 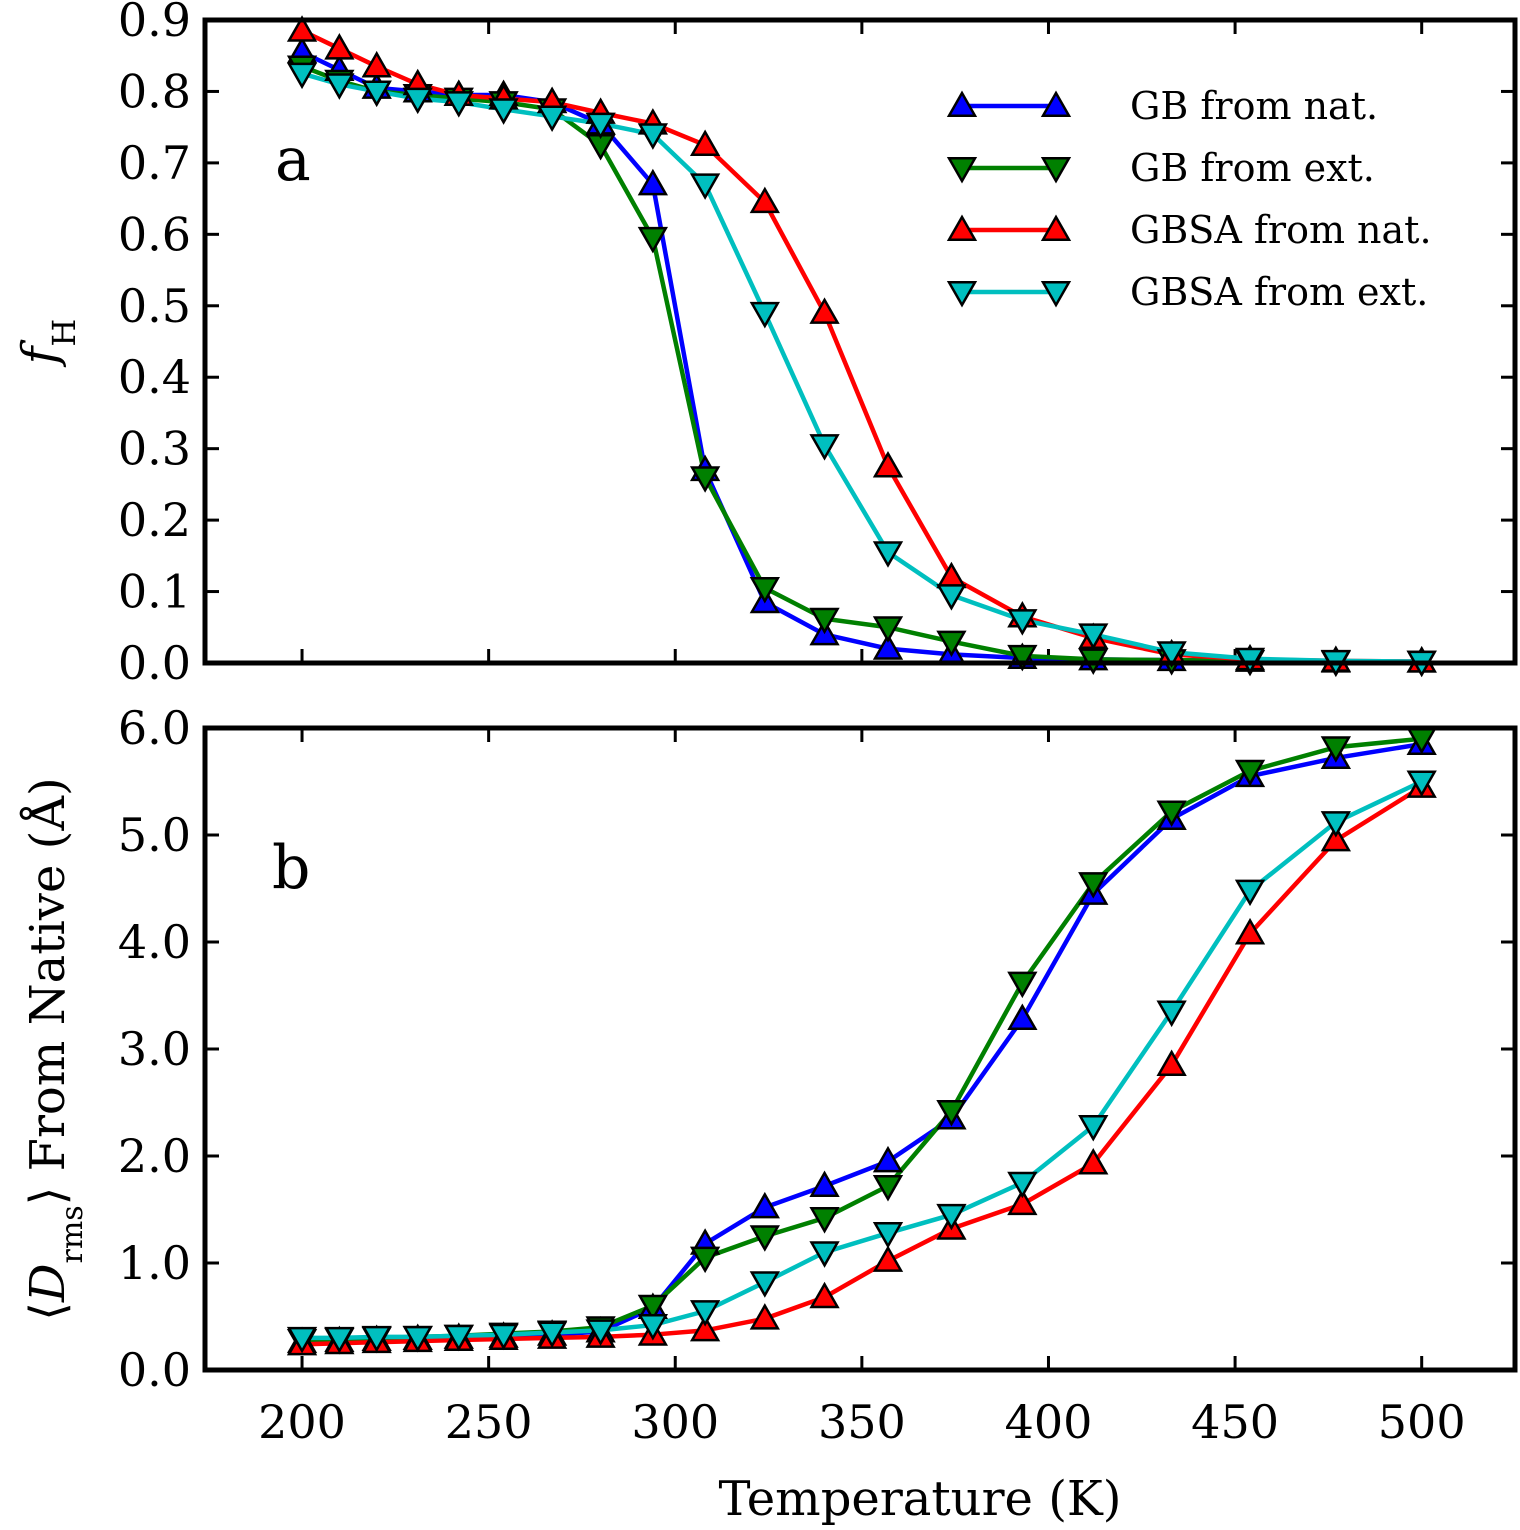 I want to click on y-tick-label: 2.0, so click(x=154, y=1156).